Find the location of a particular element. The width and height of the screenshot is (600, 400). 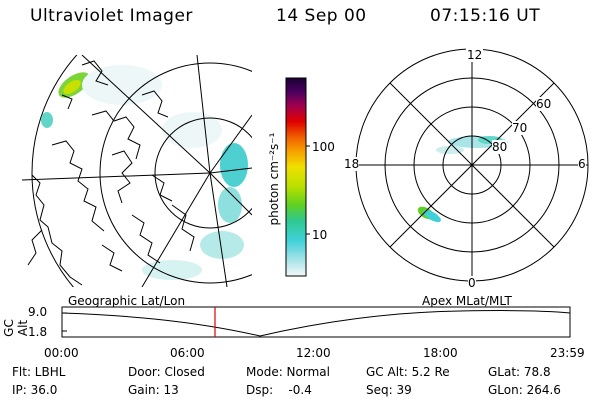

info-ip: IP: 36.0 is located at coordinates (35, 390).